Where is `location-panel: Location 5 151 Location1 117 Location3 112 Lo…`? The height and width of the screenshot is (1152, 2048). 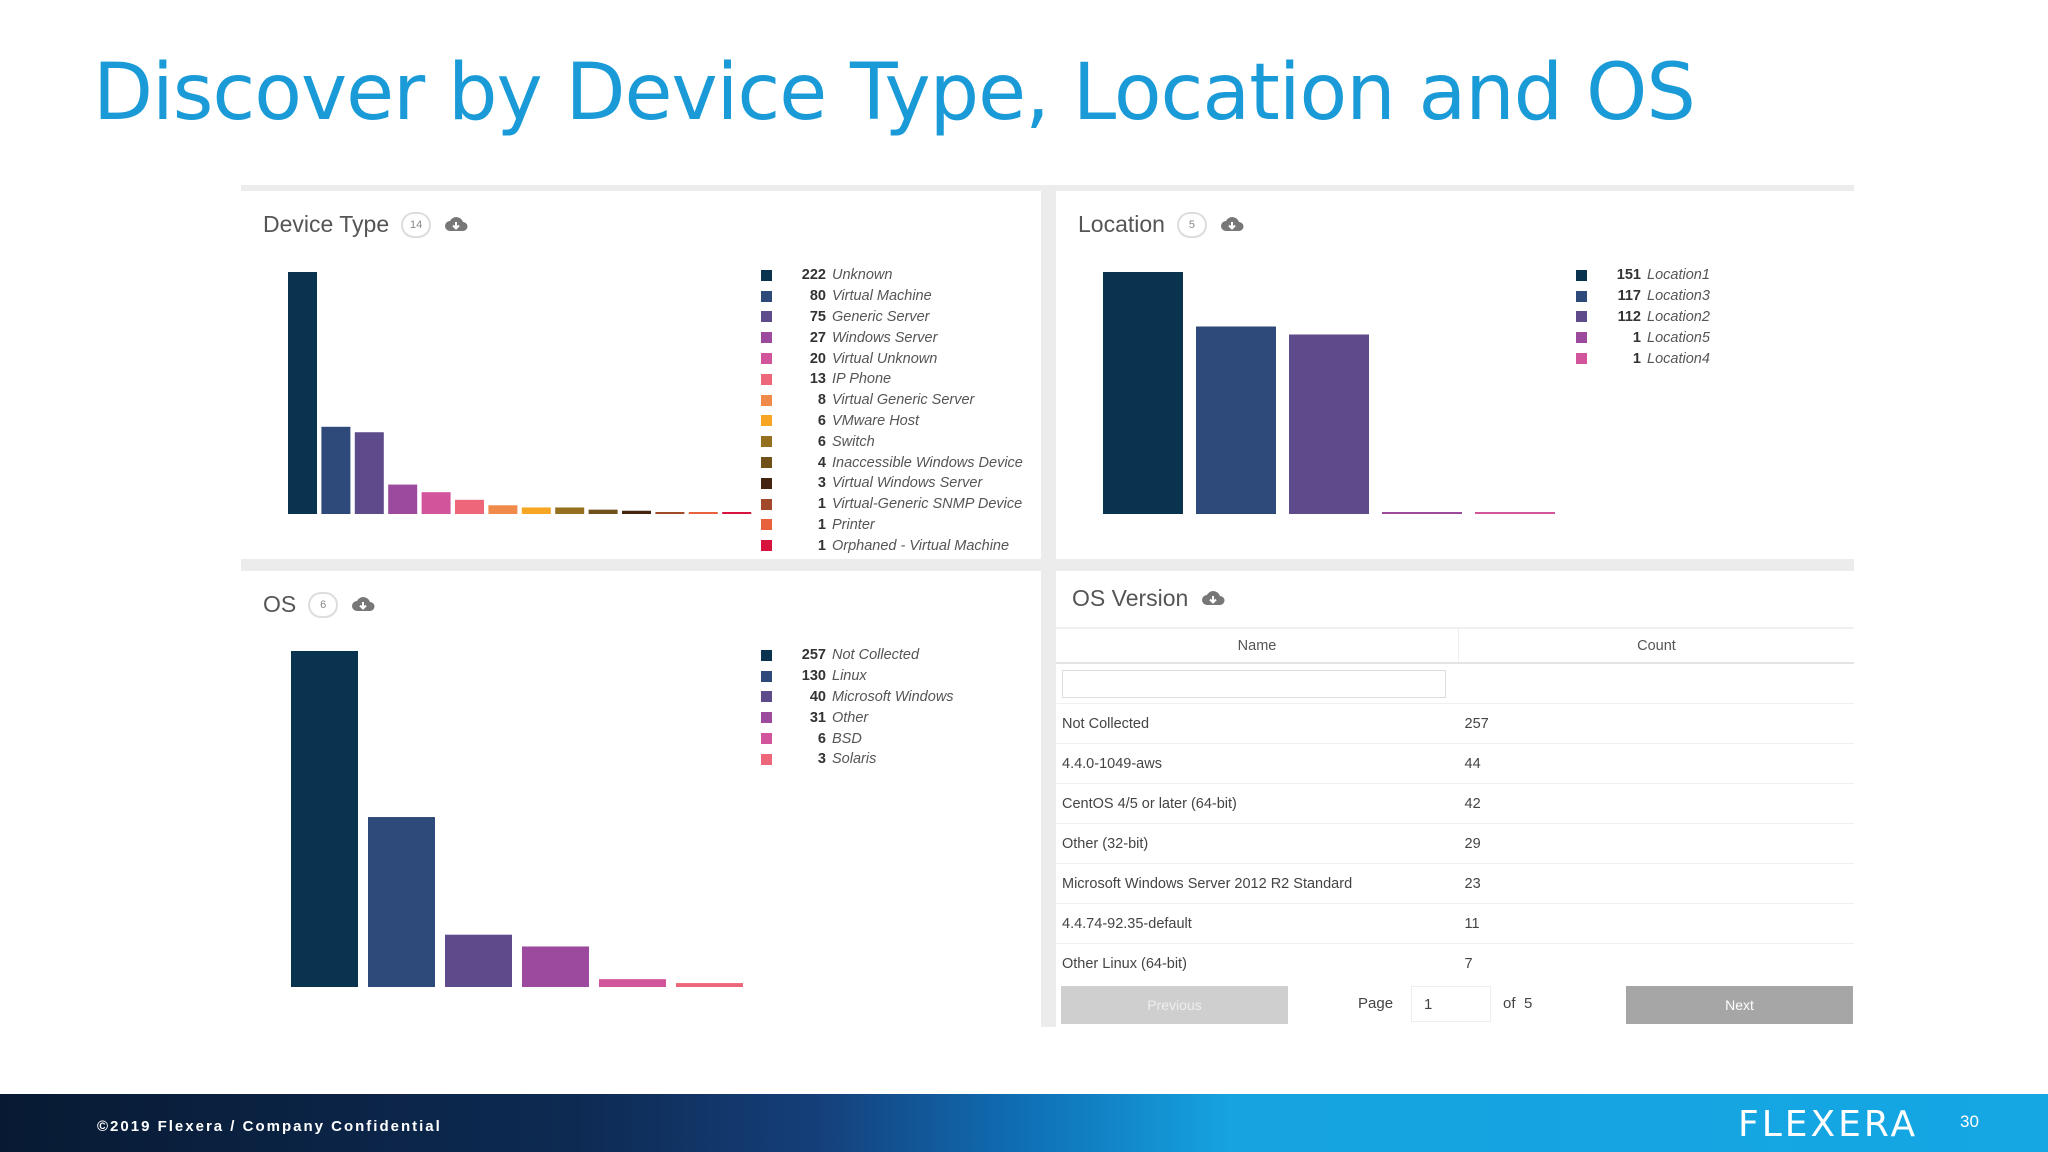 location-panel: Location 5 151 Location1 117 Location3 112 Lo… is located at coordinates (1455, 375).